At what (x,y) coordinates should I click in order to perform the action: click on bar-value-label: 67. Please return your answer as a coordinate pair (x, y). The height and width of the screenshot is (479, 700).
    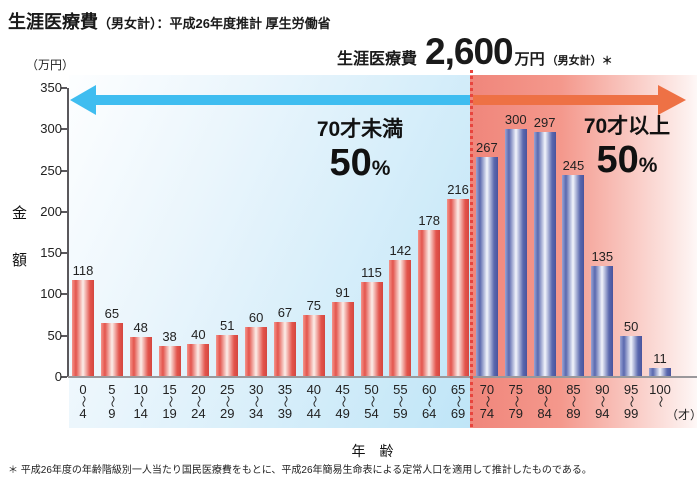
    Looking at the image, I should click on (285, 312).